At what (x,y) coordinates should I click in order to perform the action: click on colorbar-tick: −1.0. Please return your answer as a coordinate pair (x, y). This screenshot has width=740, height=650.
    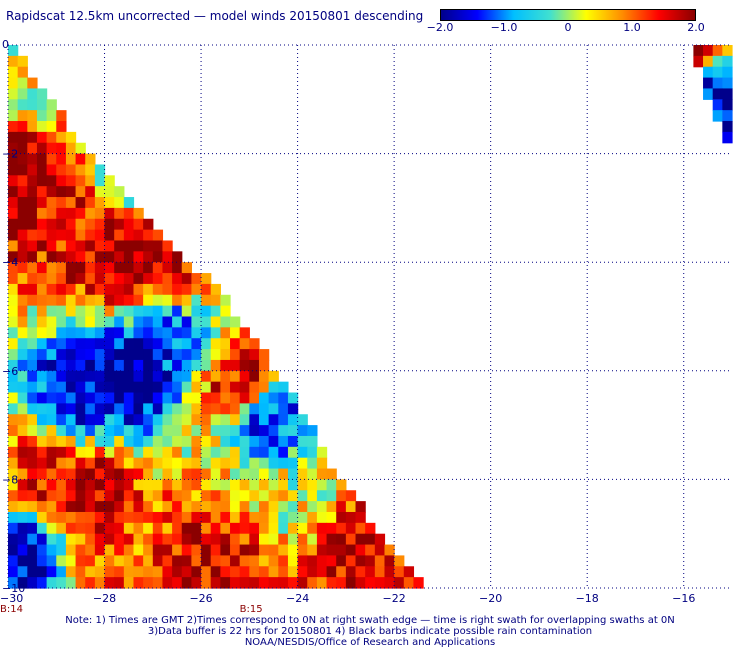
    Looking at the image, I should click on (504, 27).